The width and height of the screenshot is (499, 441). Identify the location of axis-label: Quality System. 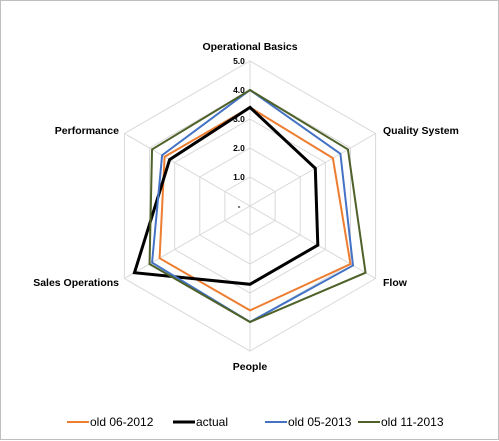
(421, 131).